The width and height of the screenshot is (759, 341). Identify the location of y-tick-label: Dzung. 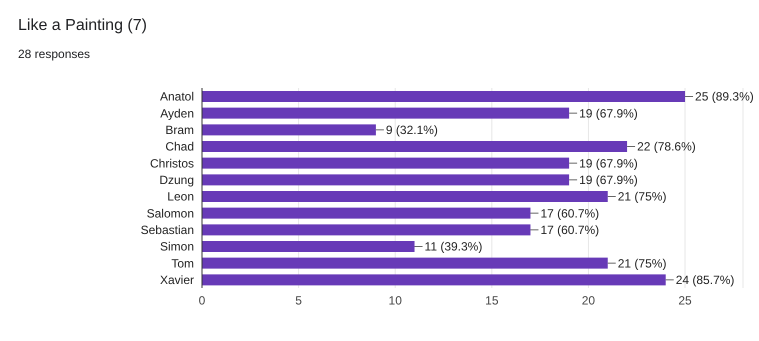
(176, 179).